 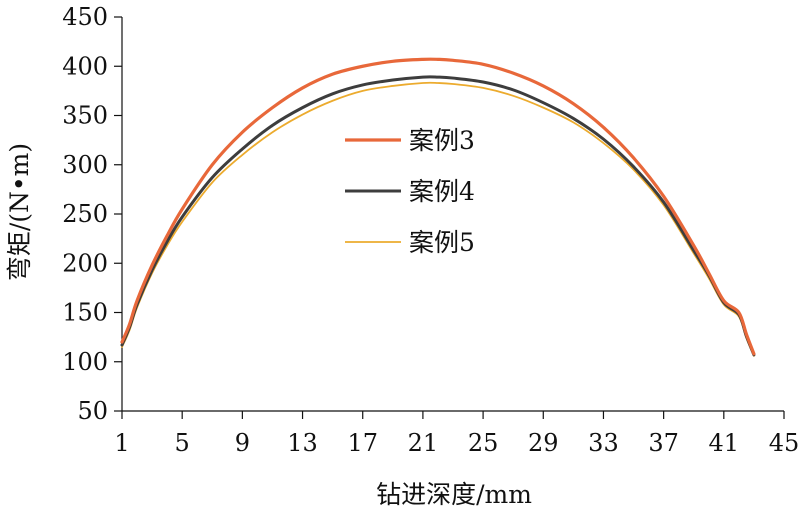 What do you see at coordinates (19, 212) in the screenshot?
I see `y-axis-title: 弯矩/(N•m)` at bounding box center [19, 212].